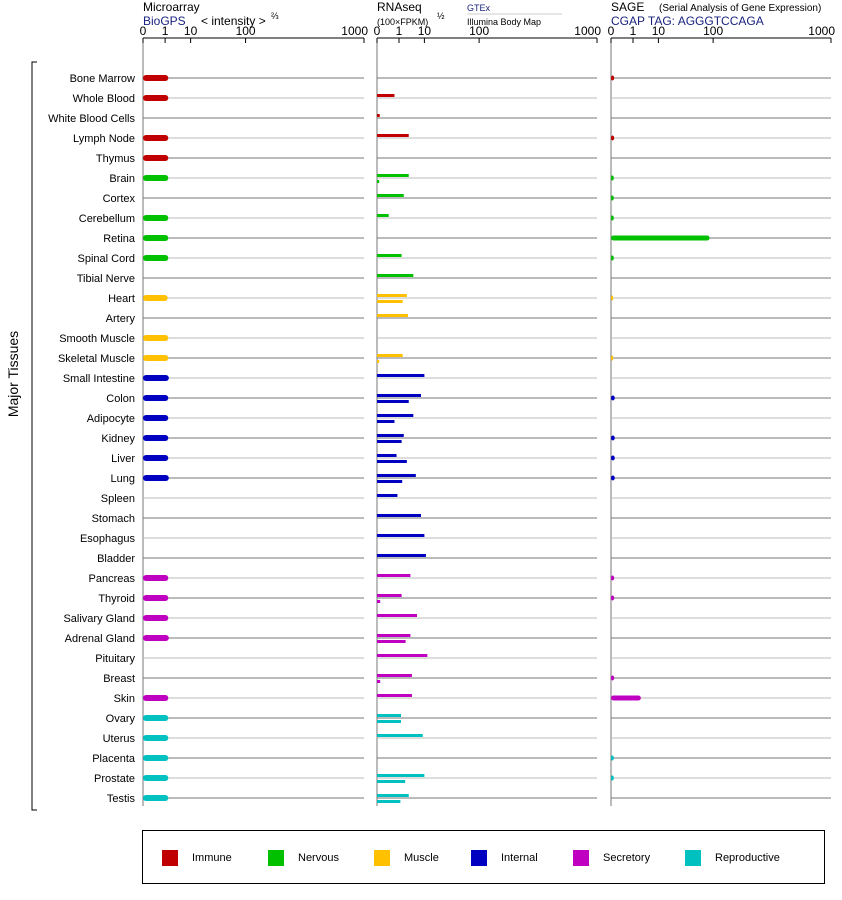 The width and height of the screenshot is (842, 900). Describe the element at coordinates (740, 8) in the screenshot. I see `sage-subtitle: (Serial Analysis of Gene Expression)` at that location.